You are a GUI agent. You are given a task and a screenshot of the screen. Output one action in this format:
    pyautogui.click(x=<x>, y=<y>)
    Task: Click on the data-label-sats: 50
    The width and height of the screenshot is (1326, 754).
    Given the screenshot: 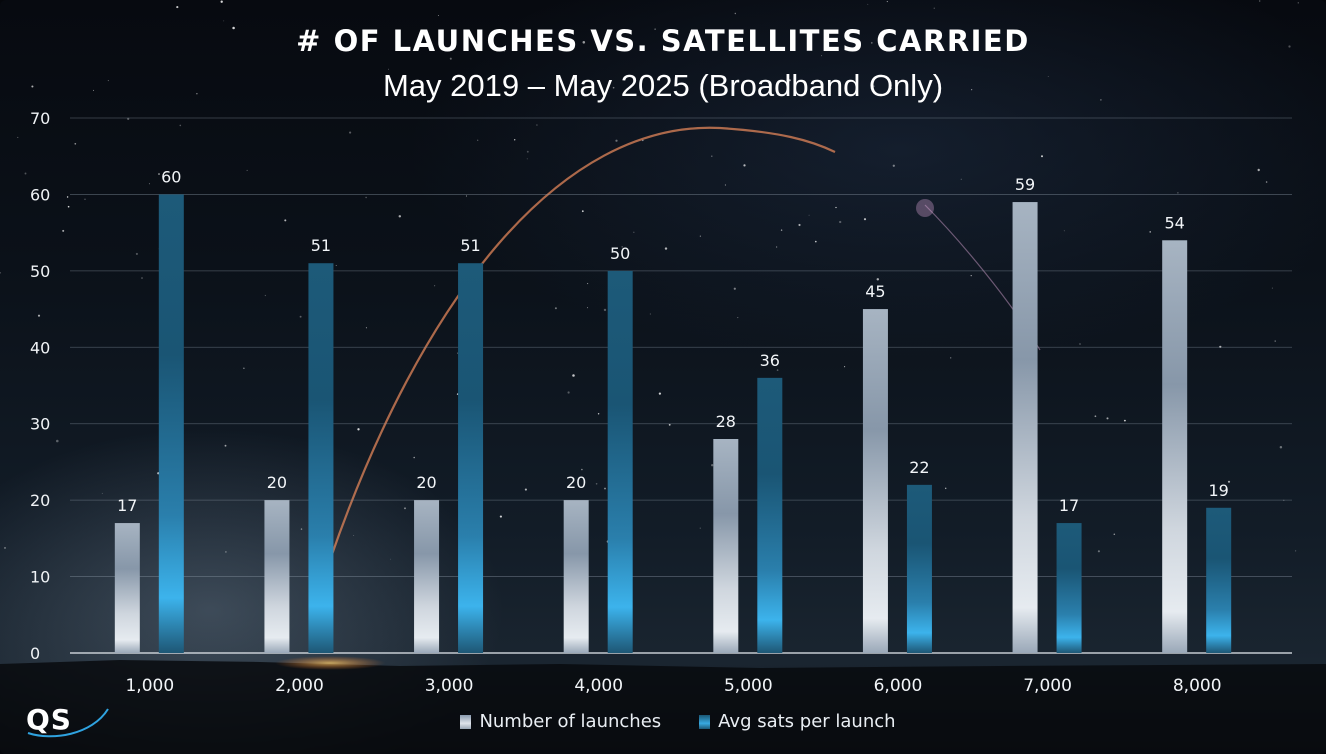 What is the action you would take?
    pyautogui.click(x=620, y=253)
    